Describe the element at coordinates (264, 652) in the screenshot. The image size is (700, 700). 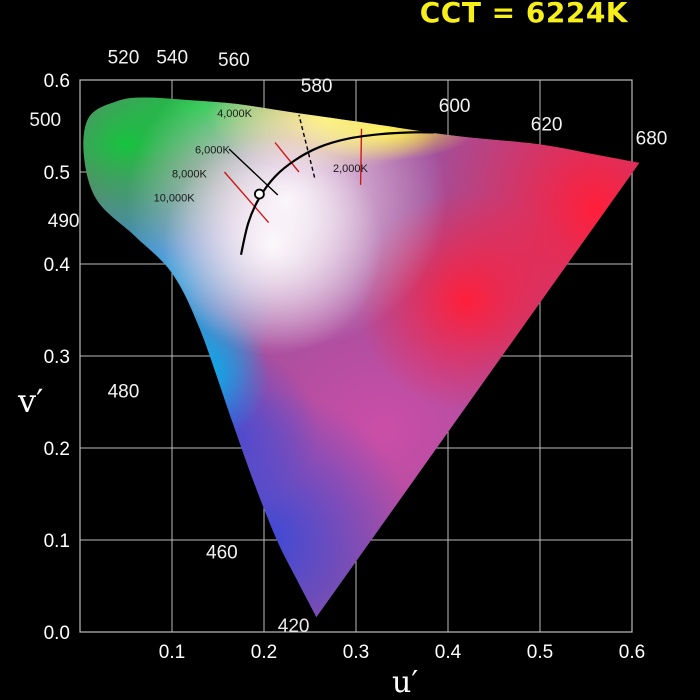
I see `x-tick-label: 0.2` at that location.